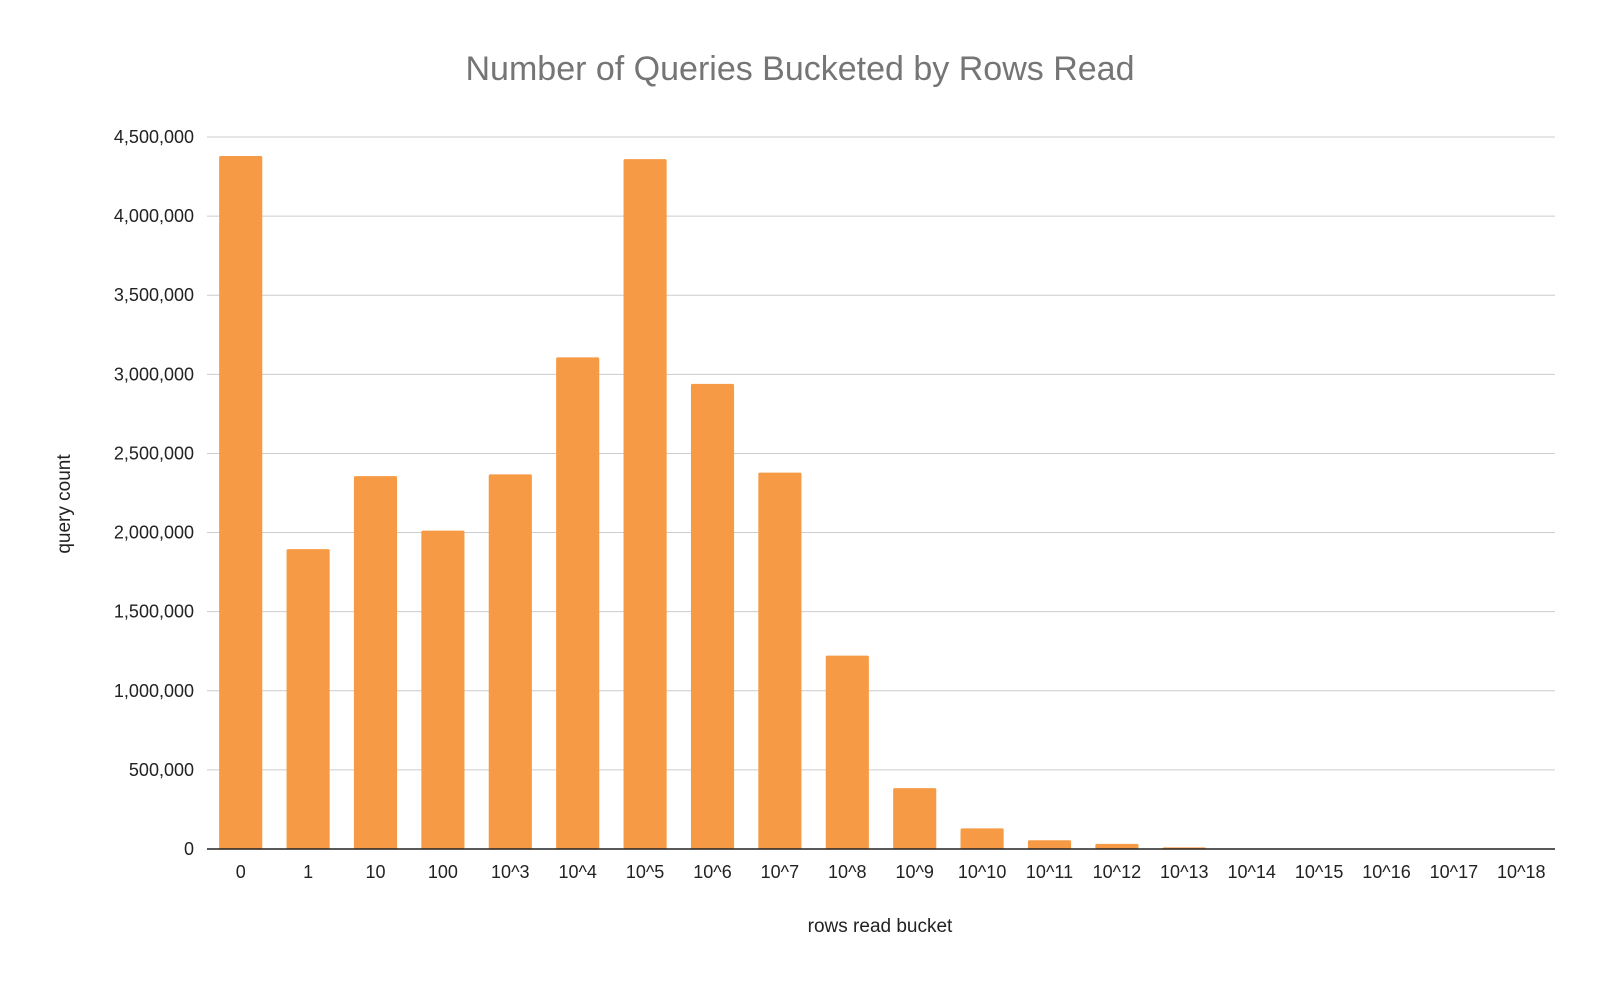  Describe the element at coordinates (241, 872) in the screenshot. I see `x-tick-label: 0` at that location.